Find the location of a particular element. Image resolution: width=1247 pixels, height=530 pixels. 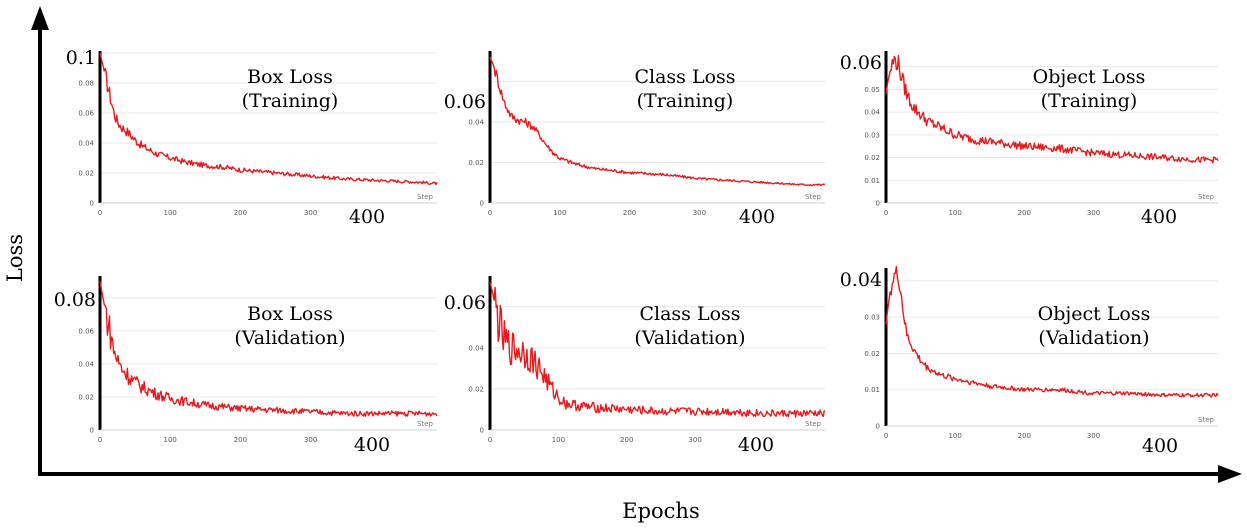

y-max-label: 0.04 is located at coordinates (861, 280).